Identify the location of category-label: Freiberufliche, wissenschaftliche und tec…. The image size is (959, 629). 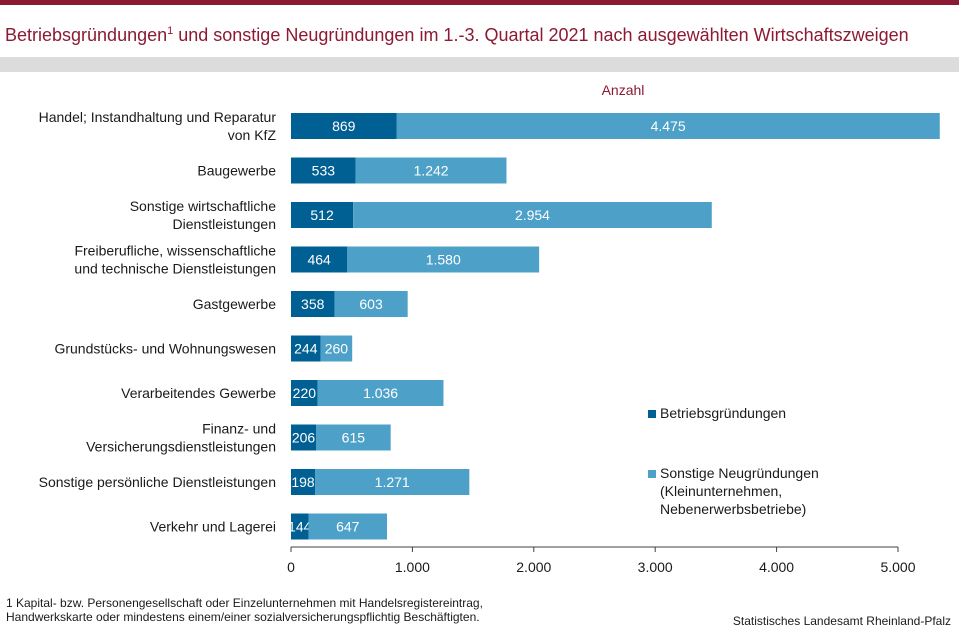
(175, 260).